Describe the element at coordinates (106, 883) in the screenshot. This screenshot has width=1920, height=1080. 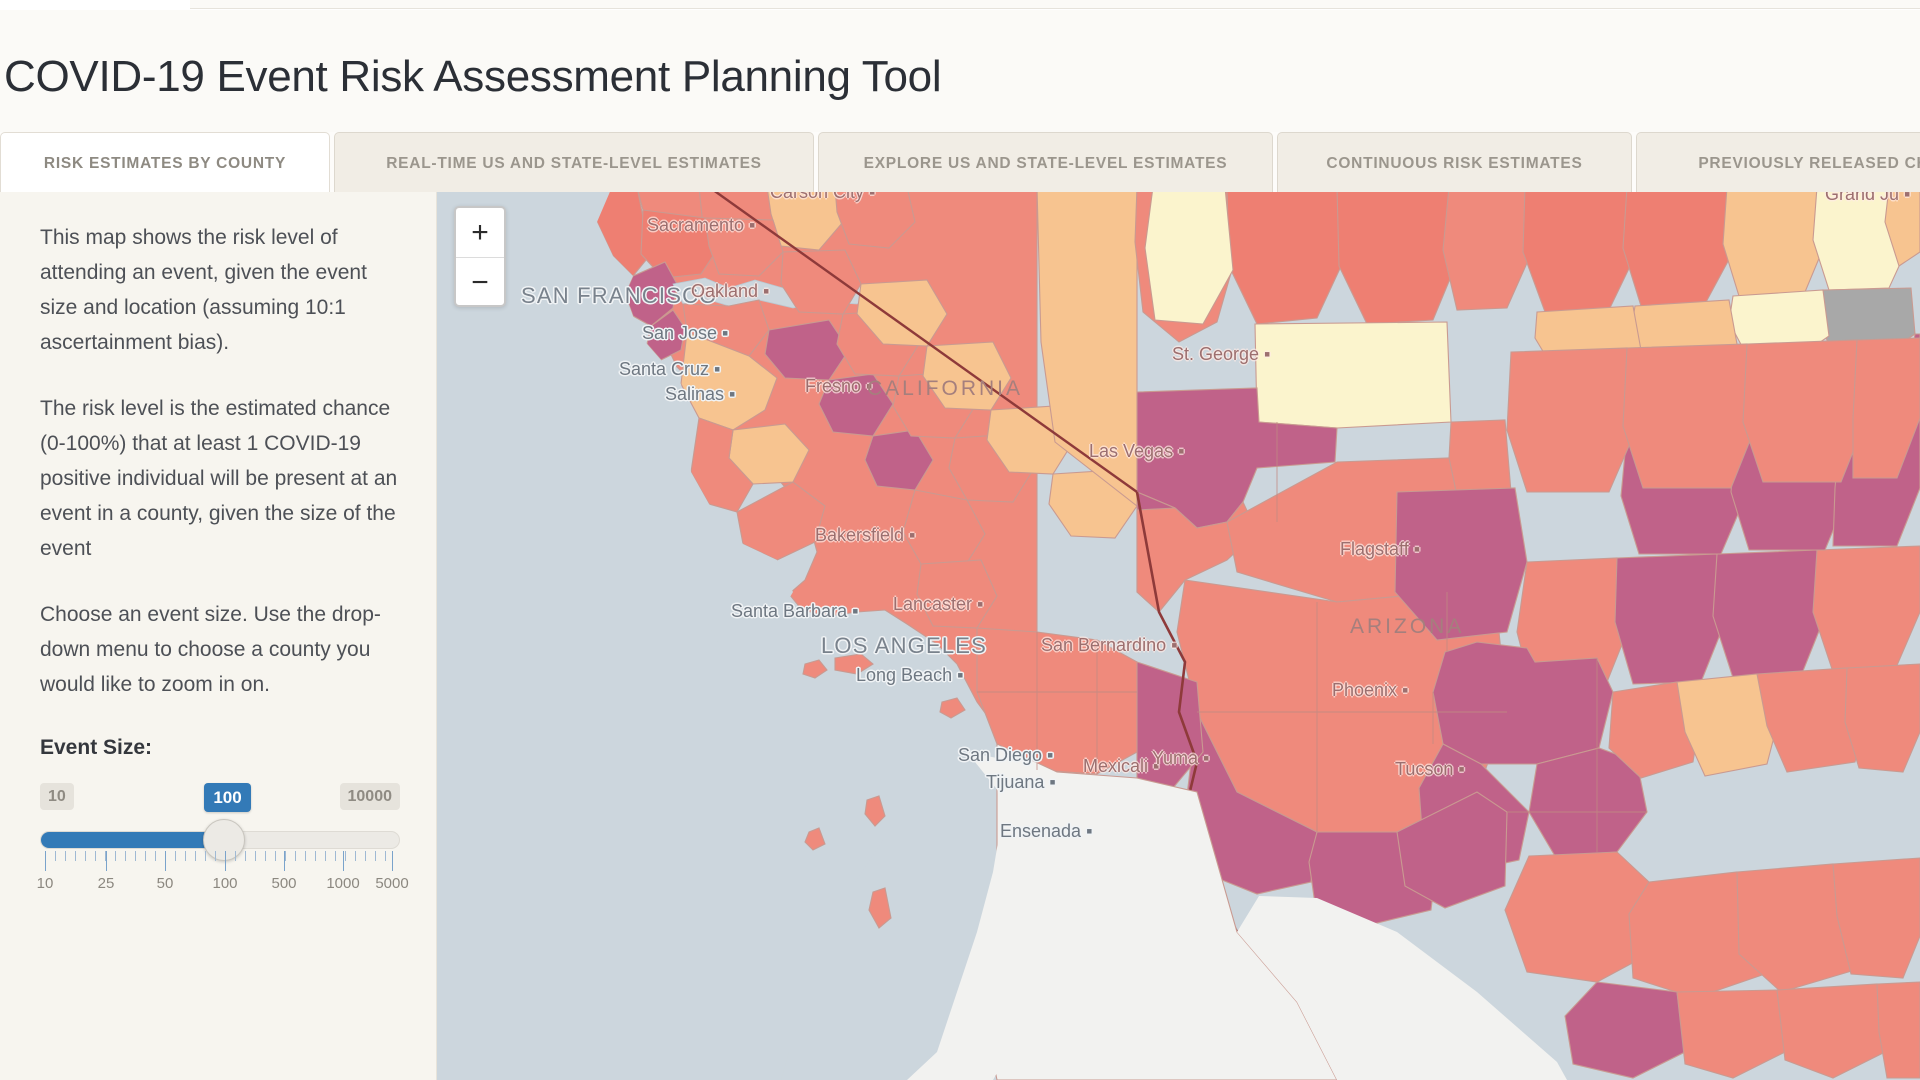
I see `slider-tick-label: 25` at that location.